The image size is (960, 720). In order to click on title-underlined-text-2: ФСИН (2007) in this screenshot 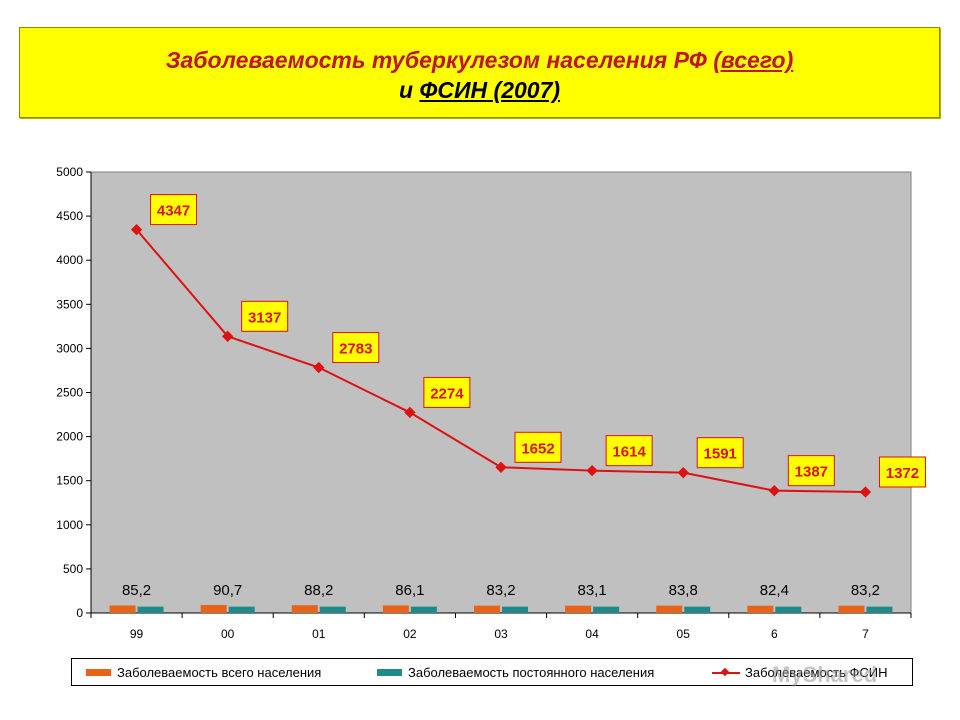, I will do `click(490, 90)`.